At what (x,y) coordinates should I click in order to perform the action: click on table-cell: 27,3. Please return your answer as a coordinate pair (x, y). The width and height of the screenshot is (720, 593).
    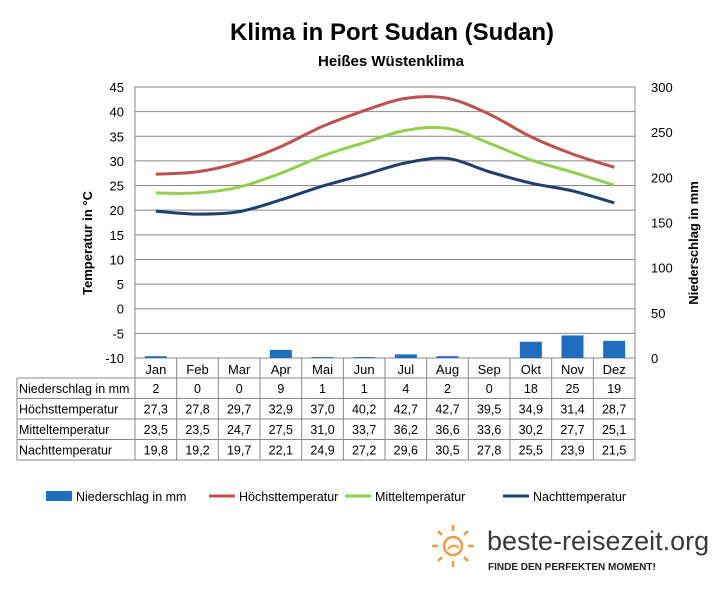
    Looking at the image, I should click on (156, 410).